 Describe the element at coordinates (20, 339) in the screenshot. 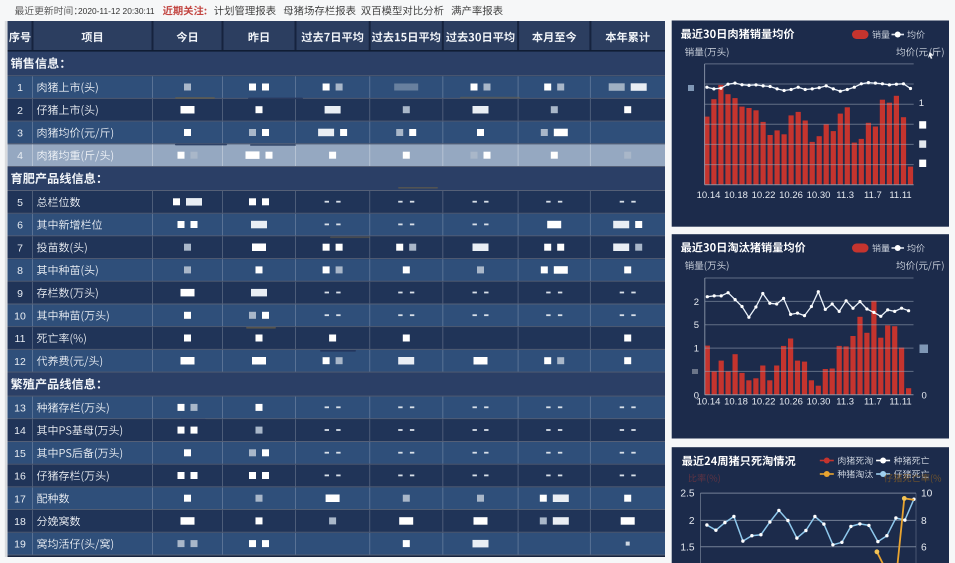

I see `svg-text: 11` at that location.